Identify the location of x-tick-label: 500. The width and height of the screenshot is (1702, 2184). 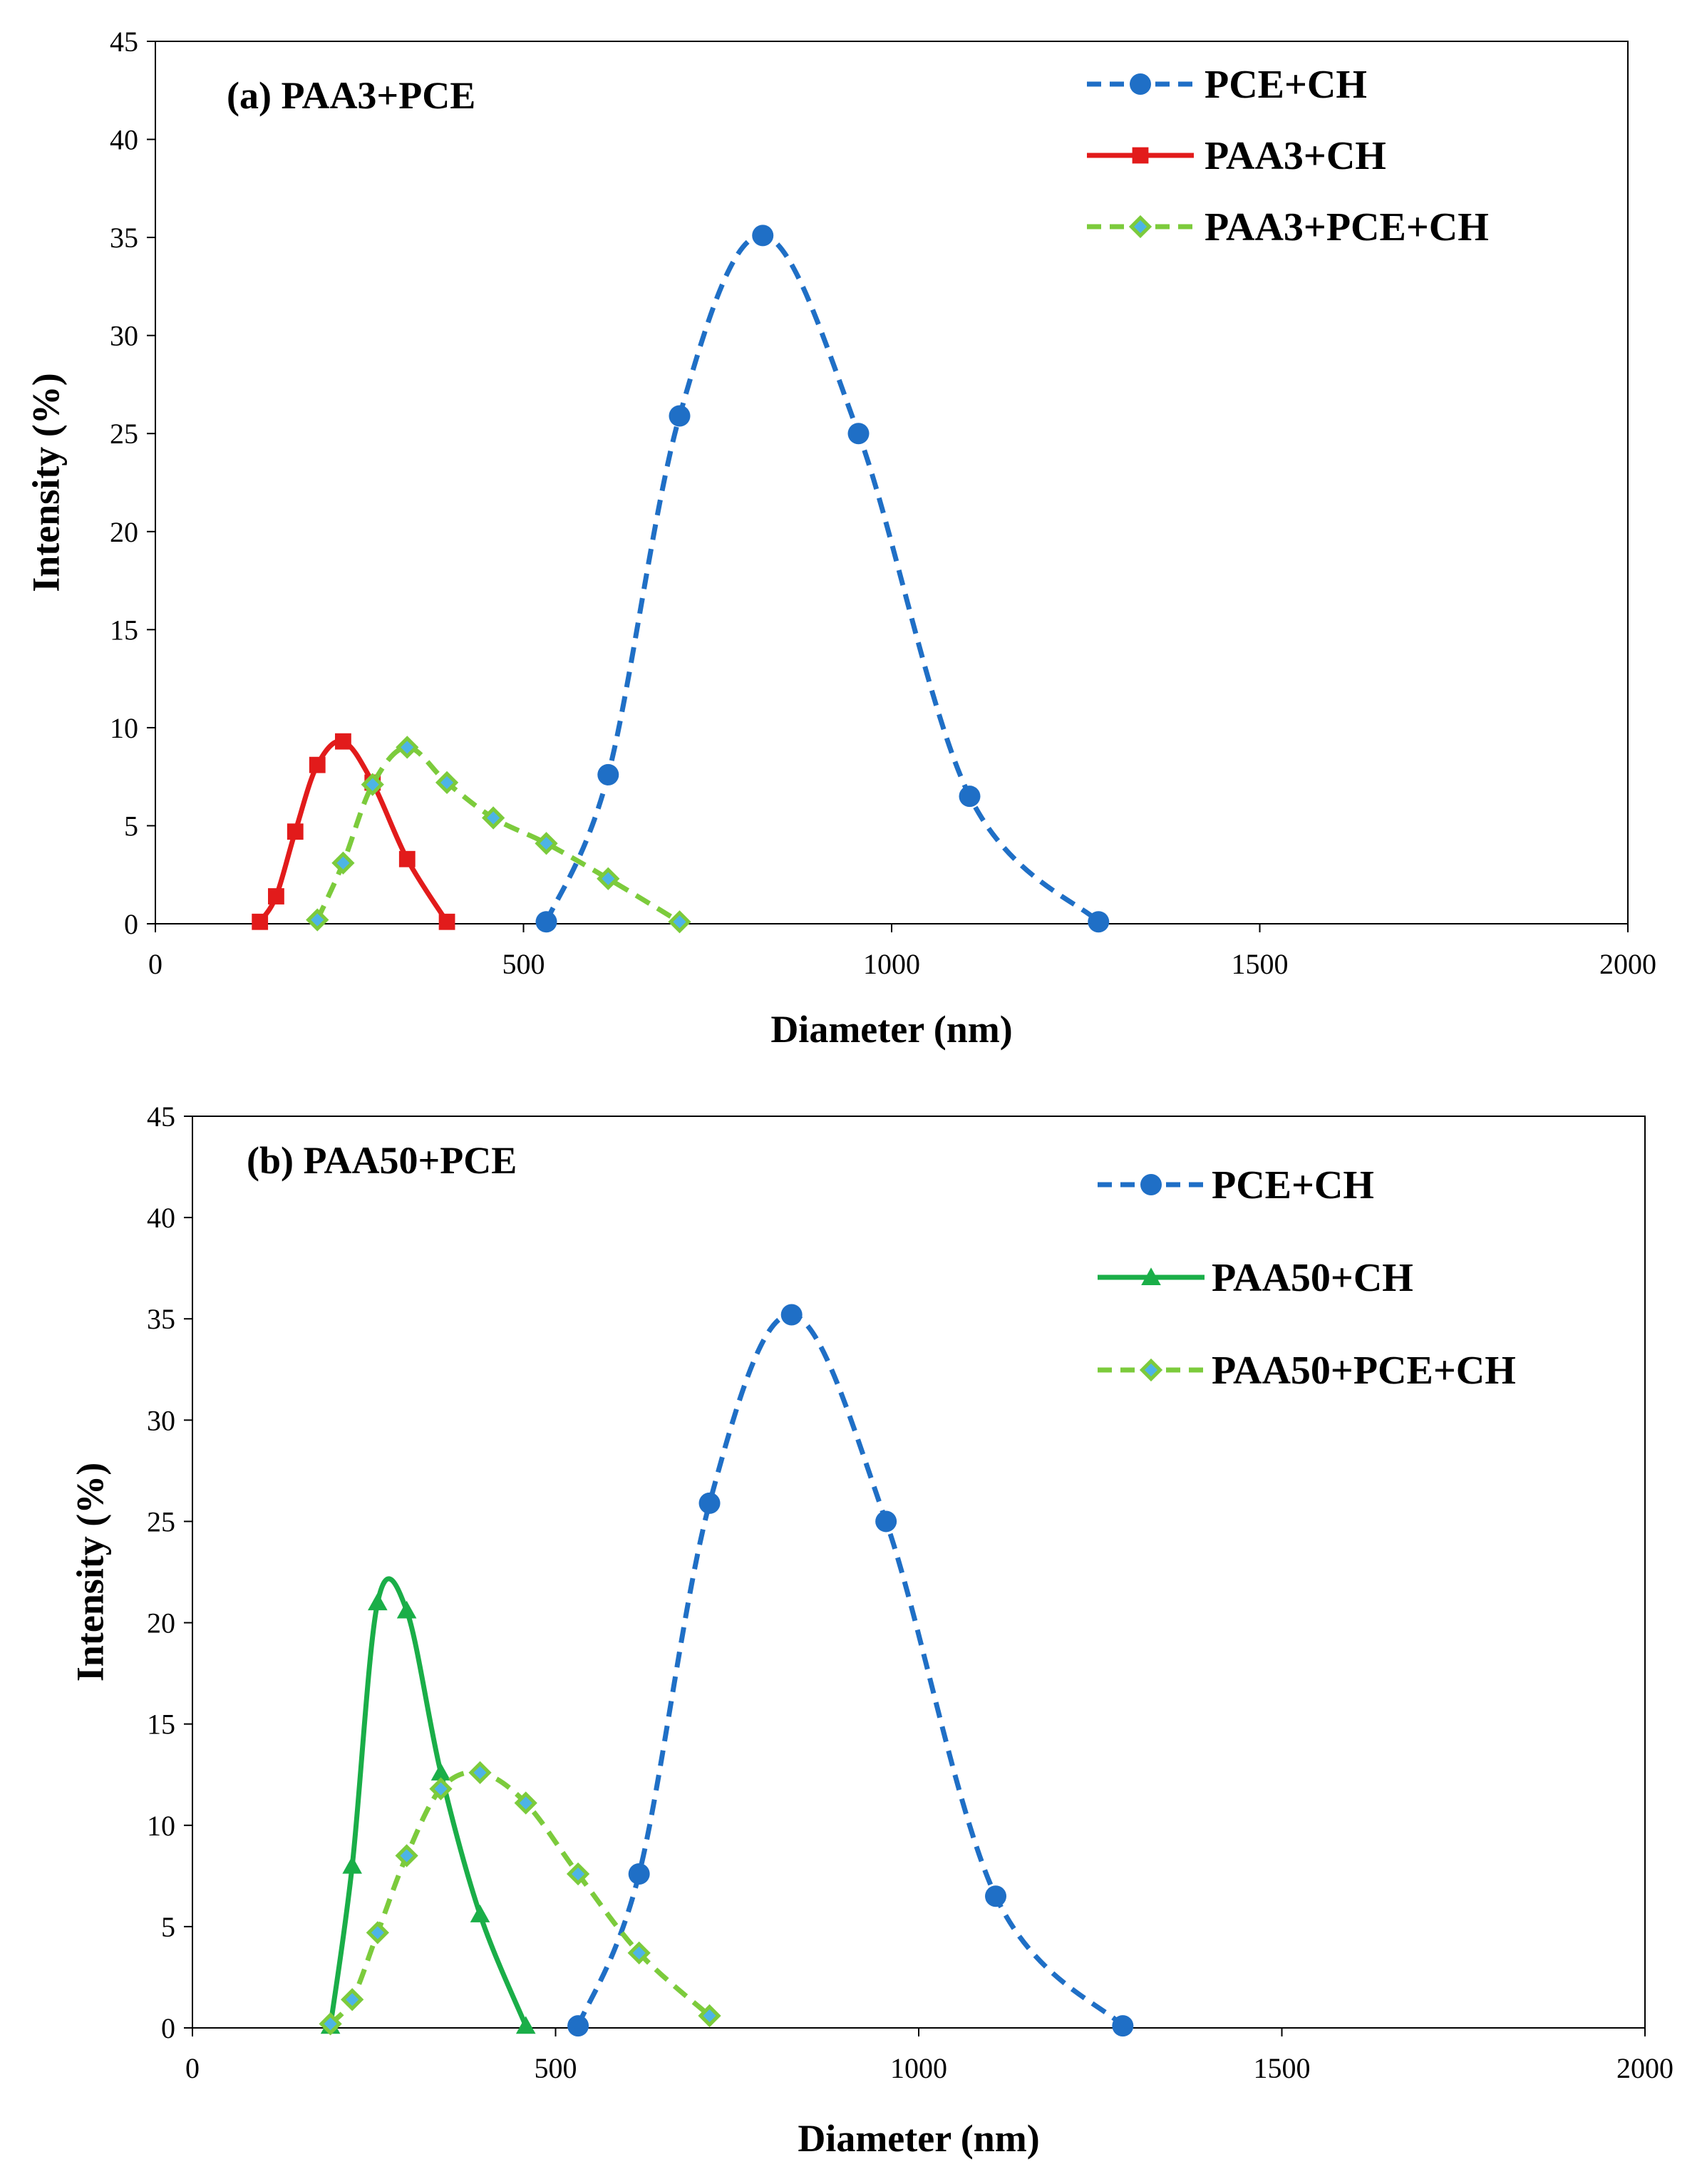
(523, 964).